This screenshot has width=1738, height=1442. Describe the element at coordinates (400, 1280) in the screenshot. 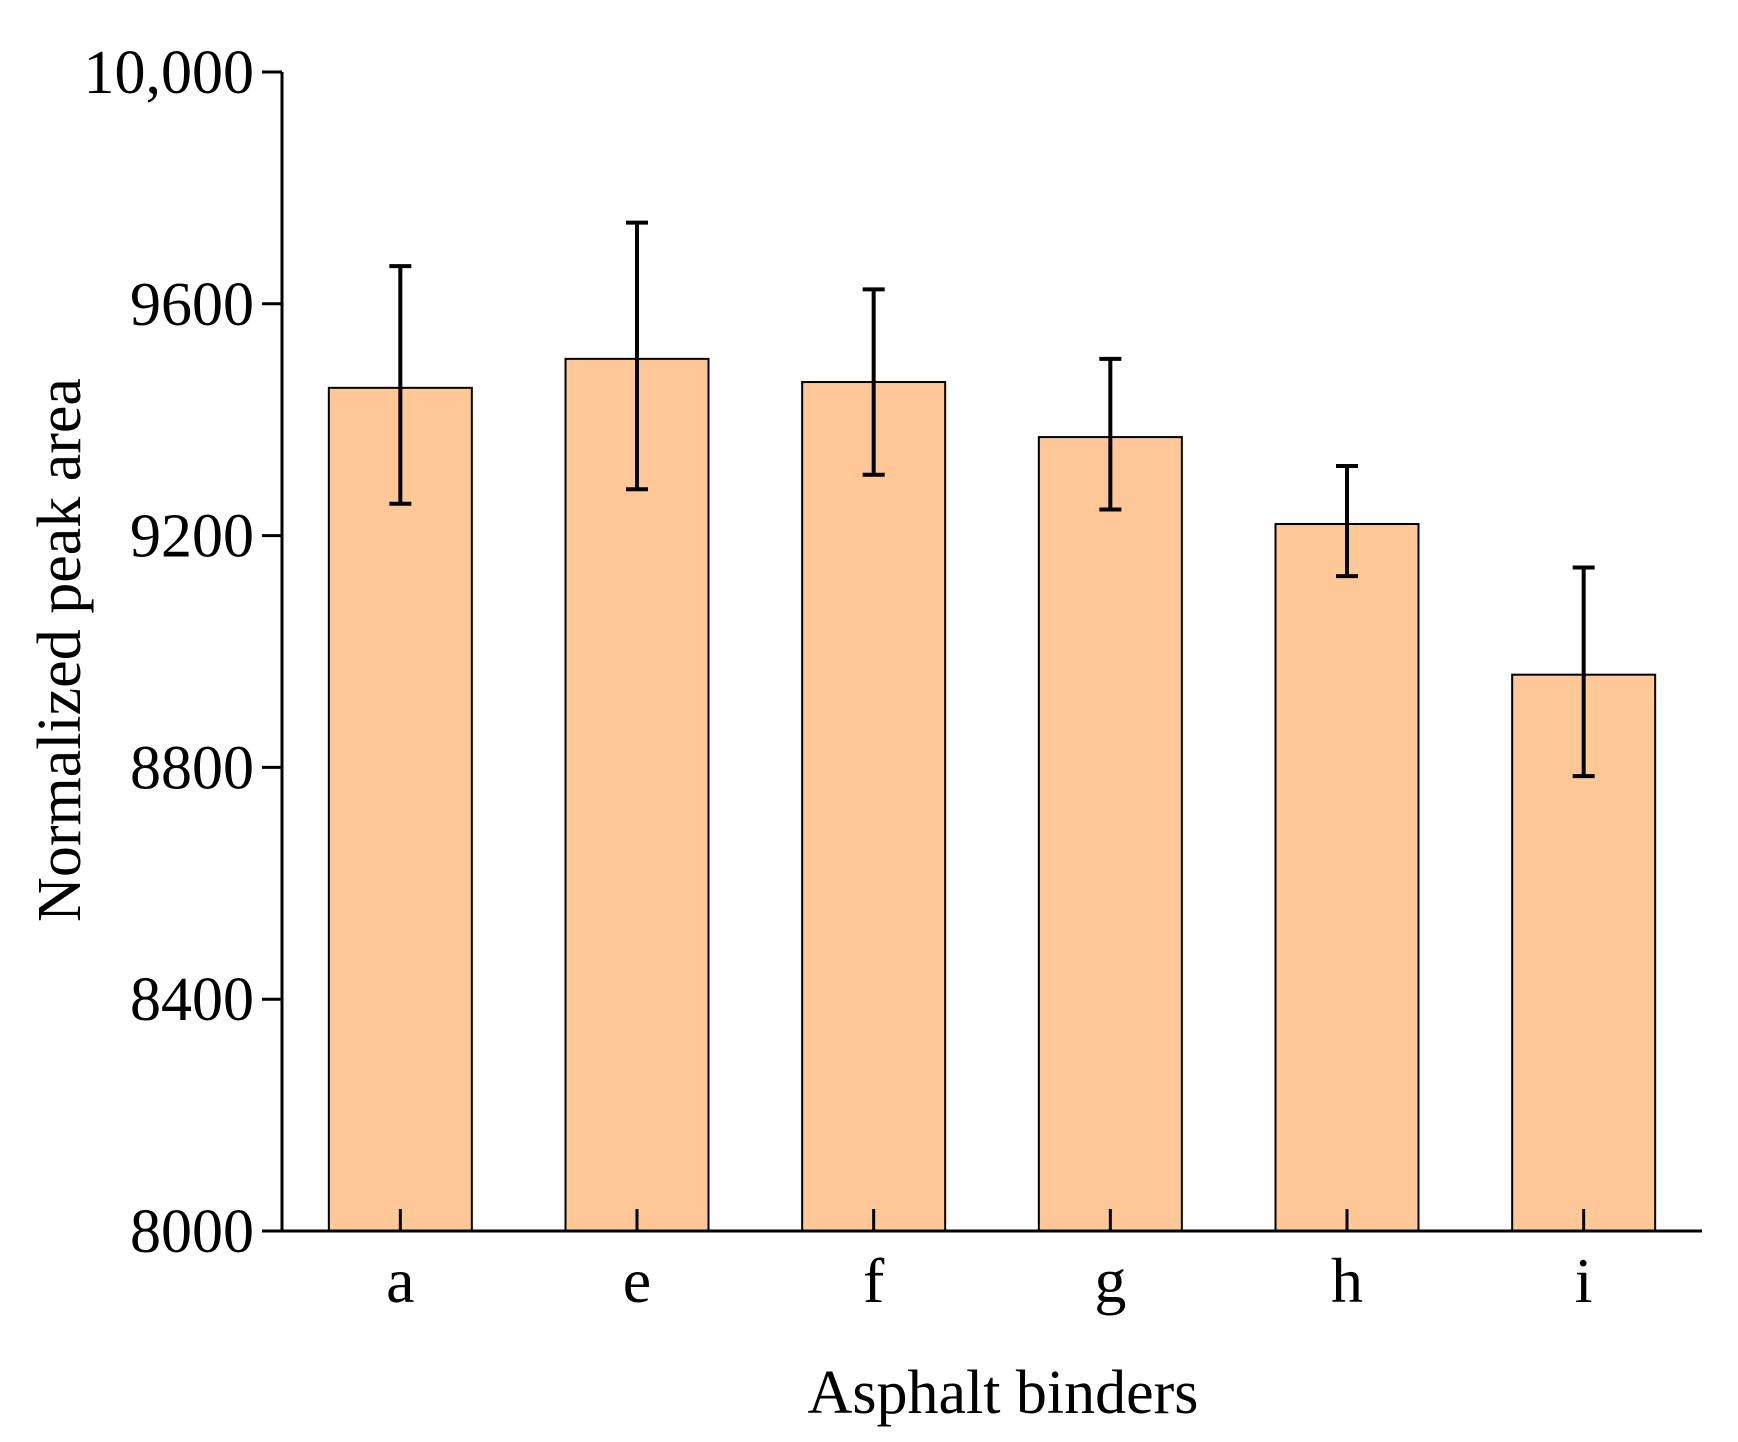

I see `x-tick-label-a: a` at that location.